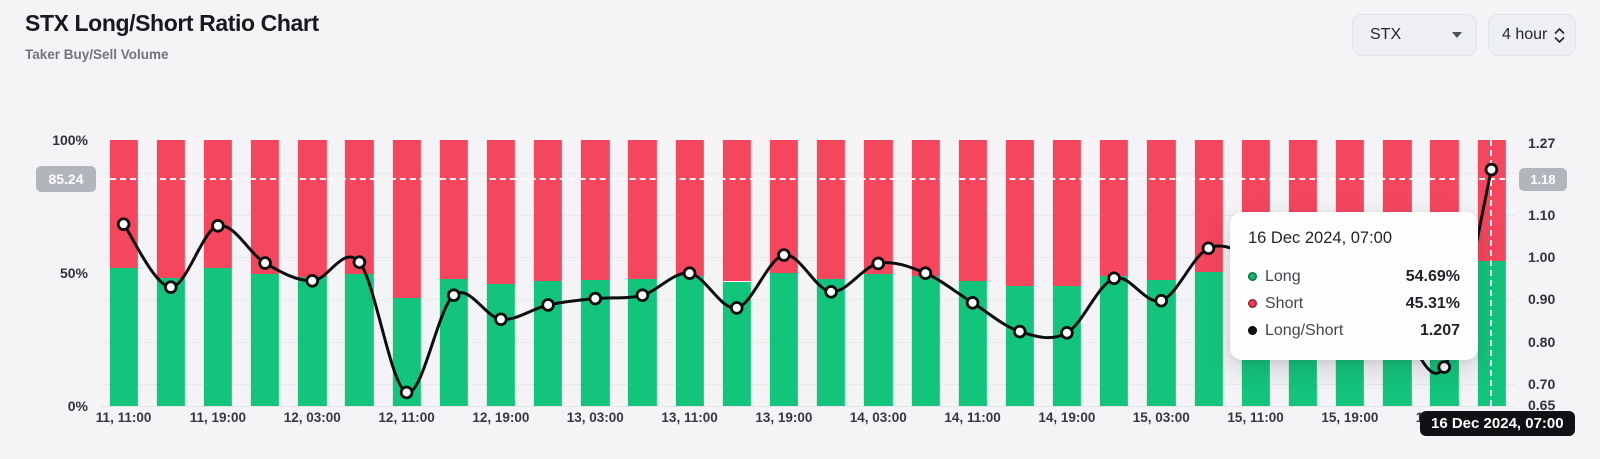  What do you see at coordinates (1161, 417) in the screenshot?
I see `x-axis-tick: 15, 03:00` at bounding box center [1161, 417].